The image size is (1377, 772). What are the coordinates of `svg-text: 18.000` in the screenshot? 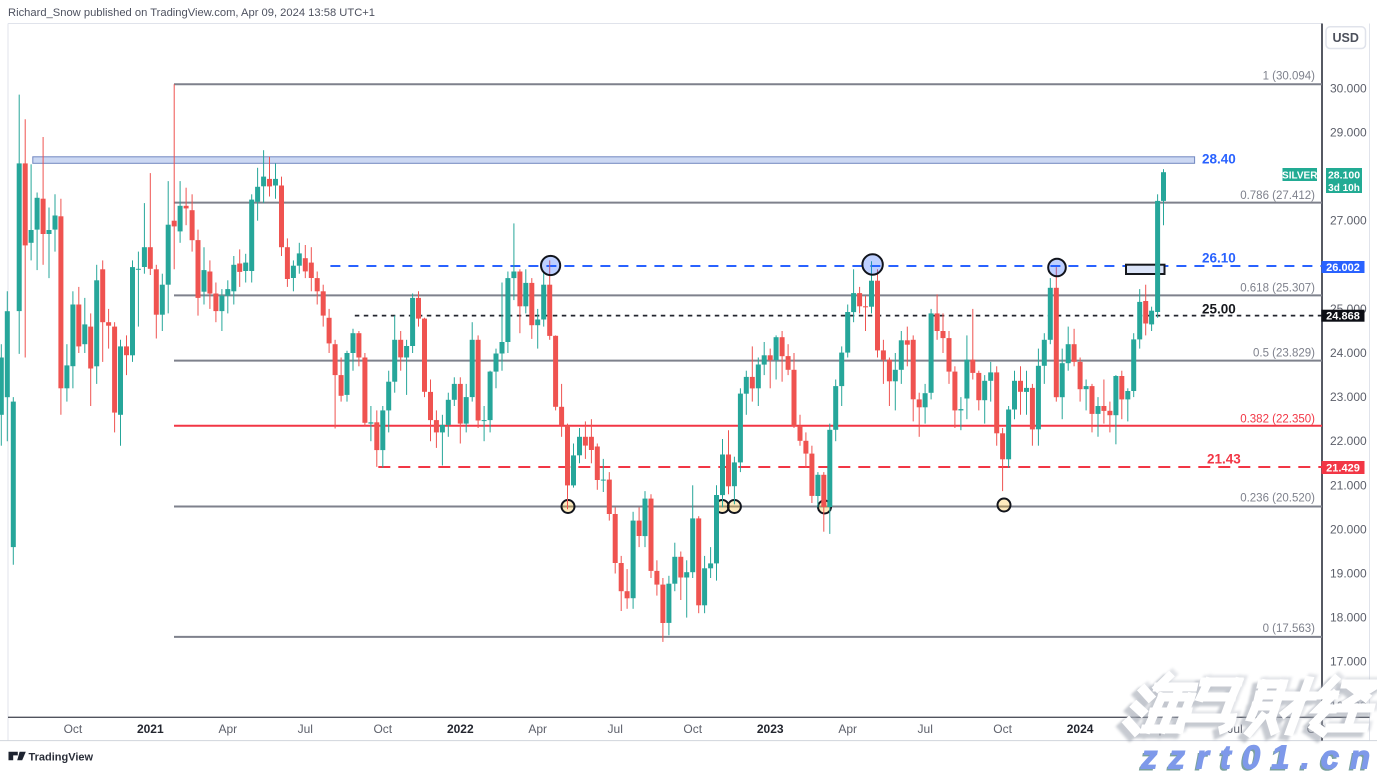 It's located at (1348, 618).